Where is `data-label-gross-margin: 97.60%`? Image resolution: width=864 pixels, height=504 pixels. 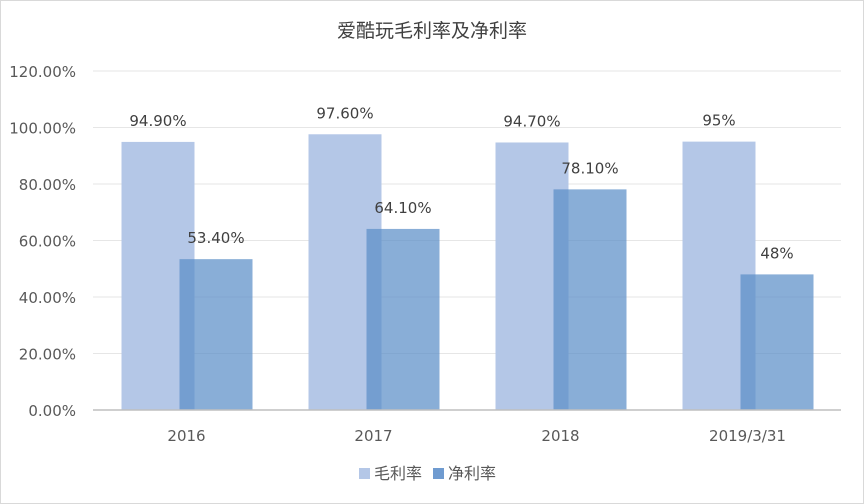
data-label-gross-margin: 97.60% is located at coordinates (344, 113).